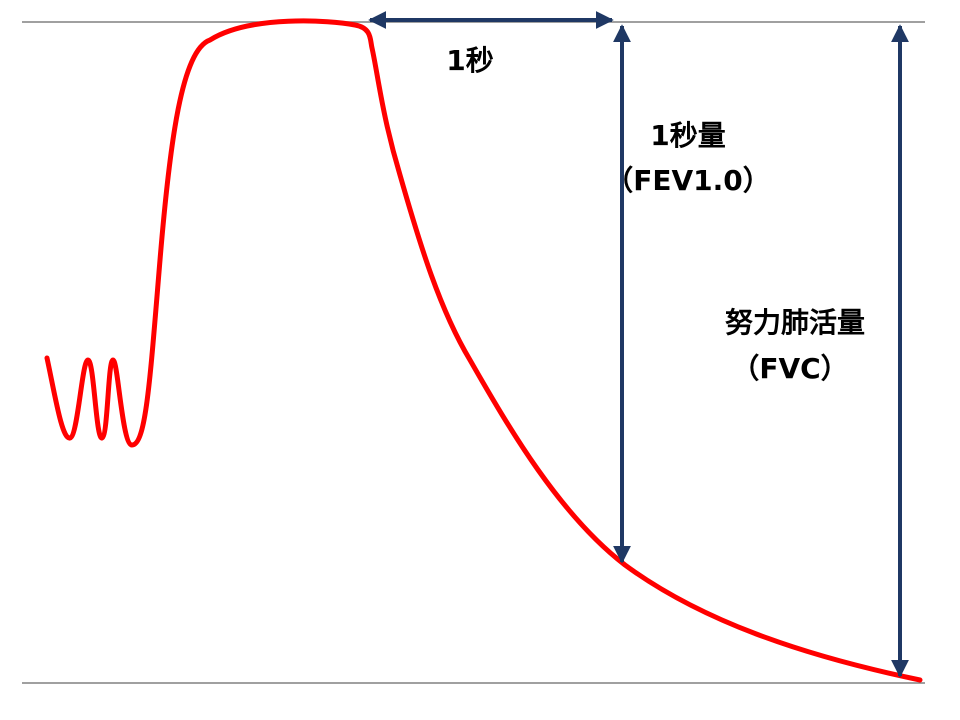 This screenshot has width=960, height=720. Describe the element at coordinates (795, 322) in the screenshot. I see `fvc-title-label: 努力肺活量` at that location.